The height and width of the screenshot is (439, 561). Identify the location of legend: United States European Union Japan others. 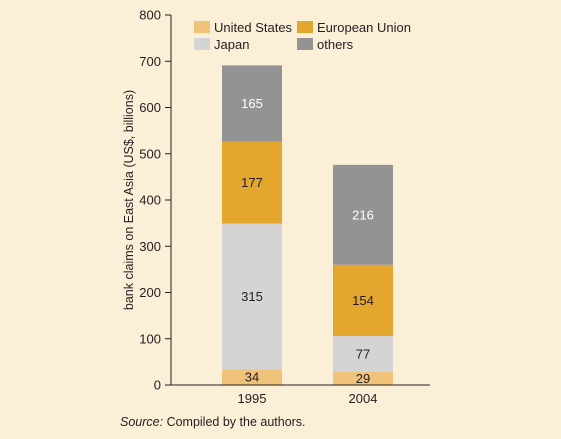
(302, 36).